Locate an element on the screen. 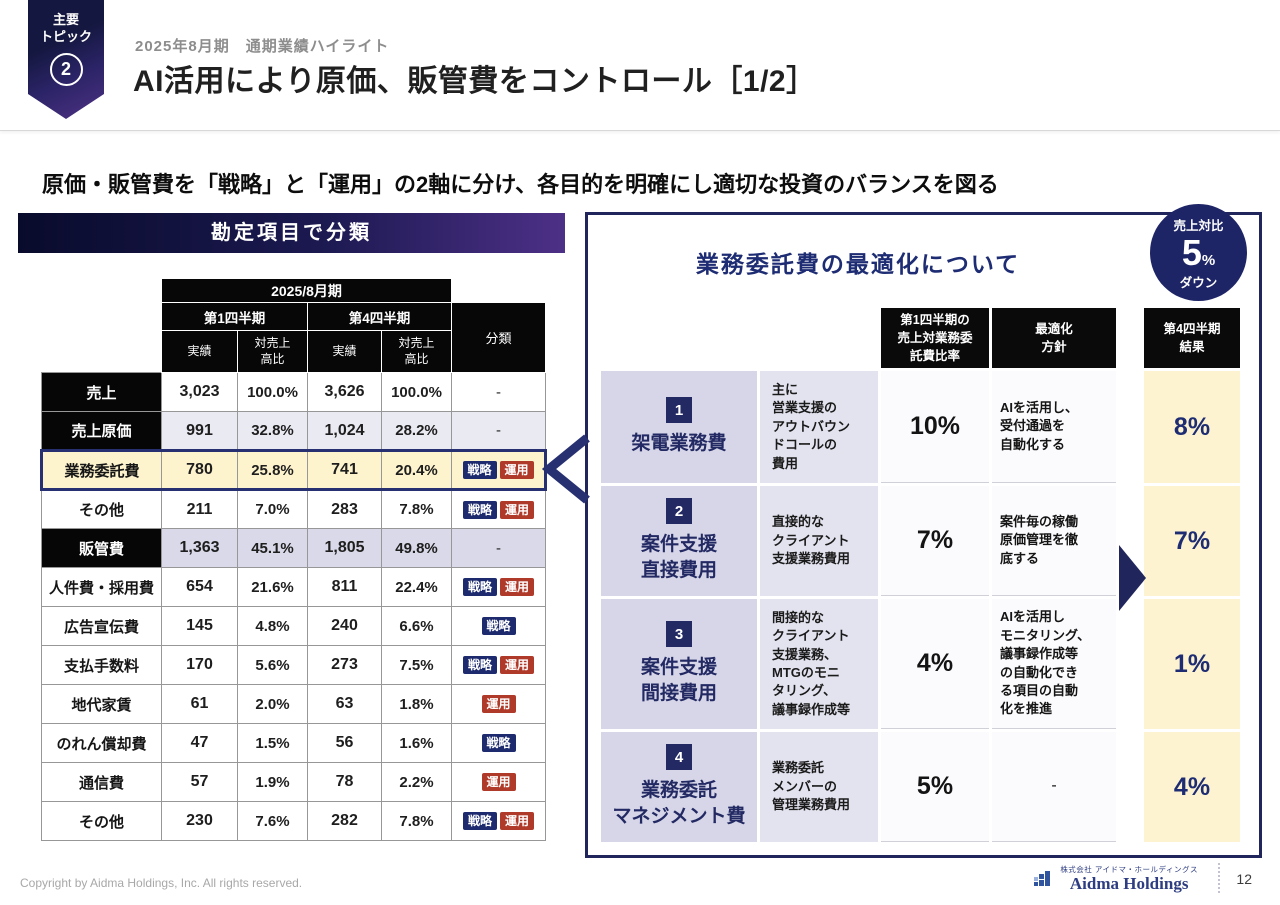 The image size is (1280, 905). category-number-badge: 3 is located at coordinates (679, 634).